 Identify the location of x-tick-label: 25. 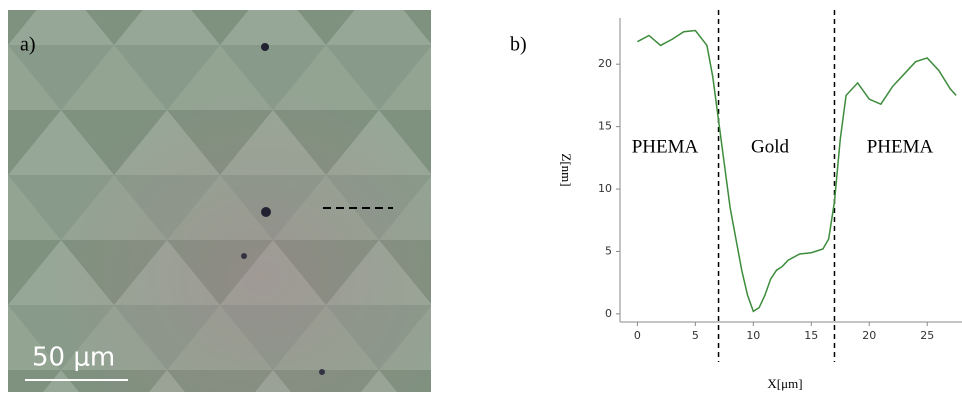
(927, 335).